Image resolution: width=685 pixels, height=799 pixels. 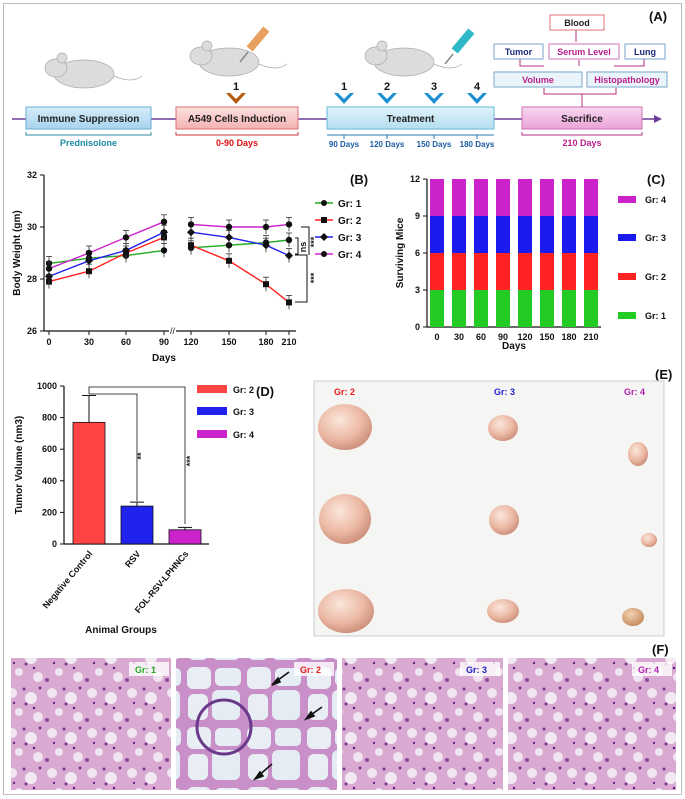 I want to click on legend-label: Gr: 4, so click(x=243, y=435).